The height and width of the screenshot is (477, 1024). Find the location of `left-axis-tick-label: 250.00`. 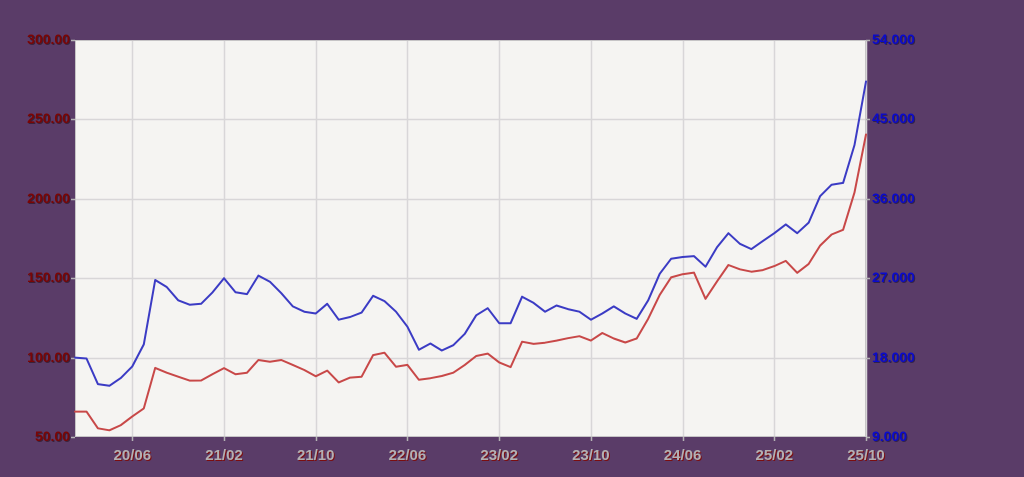

left-axis-tick-label: 250.00 is located at coordinates (48, 118).